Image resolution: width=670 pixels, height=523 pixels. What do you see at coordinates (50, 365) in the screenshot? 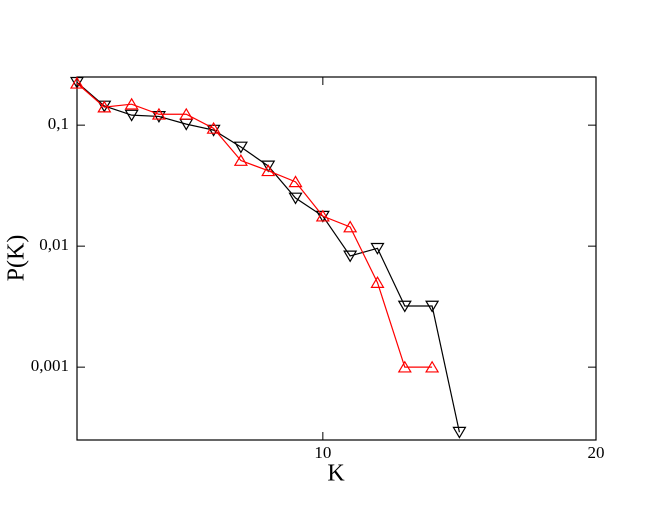
I see `y-tick-label: 0,001` at bounding box center [50, 365].